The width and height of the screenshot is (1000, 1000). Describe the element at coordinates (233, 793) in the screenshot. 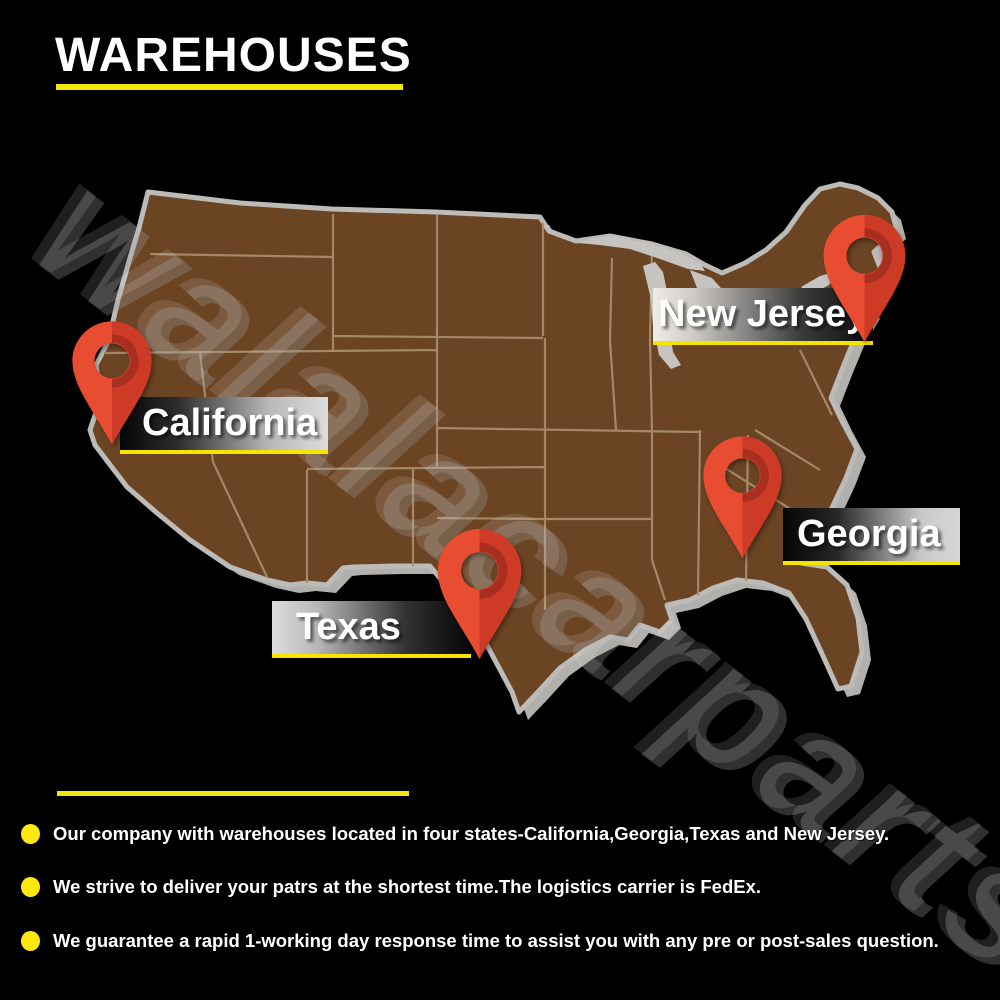

I see `footer-divider` at that location.